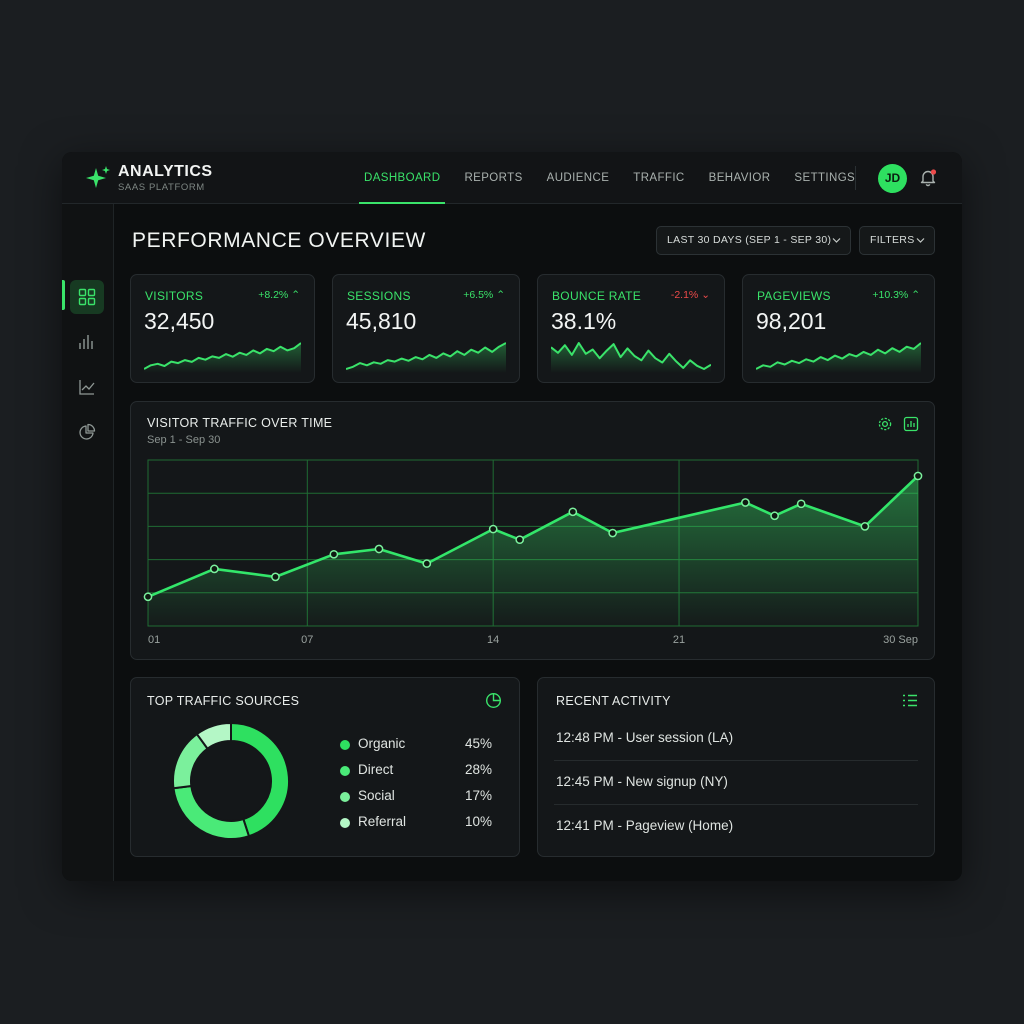 Image resolution: width=1024 pixels, height=1024 pixels. What do you see at coordinates (231, 780) in the screenshot?
I see `traffic-sources-donut` at bounding box center [231, 780].